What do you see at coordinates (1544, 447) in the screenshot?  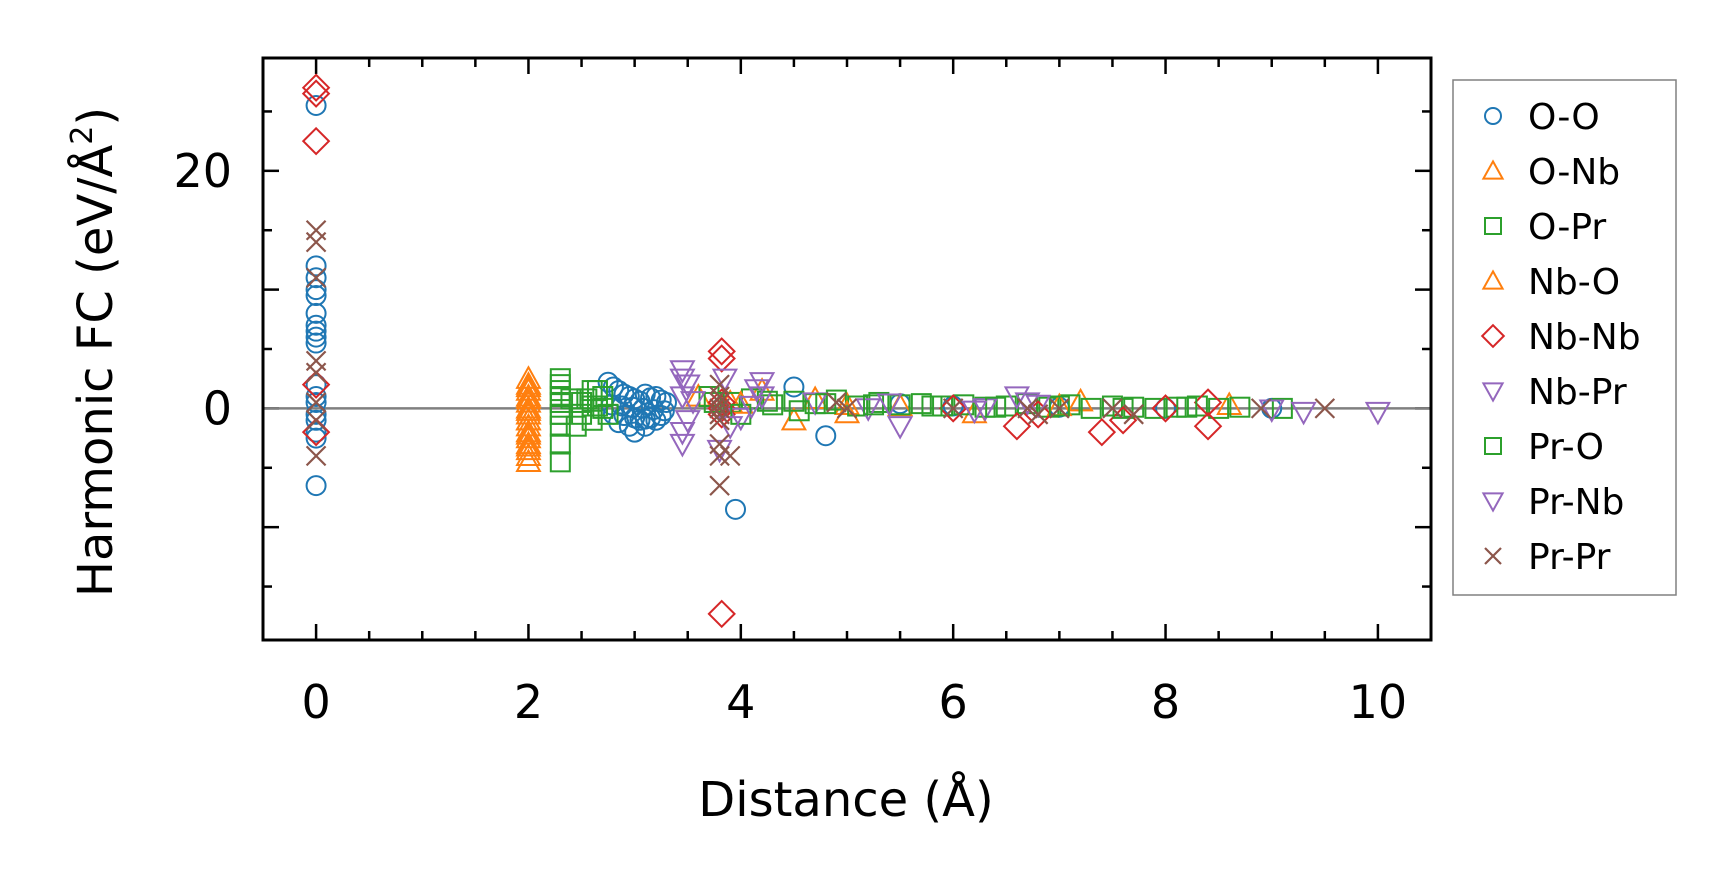 I see `legend-entry-pr-o: Pr-O` at bounding box center [1544, 447].